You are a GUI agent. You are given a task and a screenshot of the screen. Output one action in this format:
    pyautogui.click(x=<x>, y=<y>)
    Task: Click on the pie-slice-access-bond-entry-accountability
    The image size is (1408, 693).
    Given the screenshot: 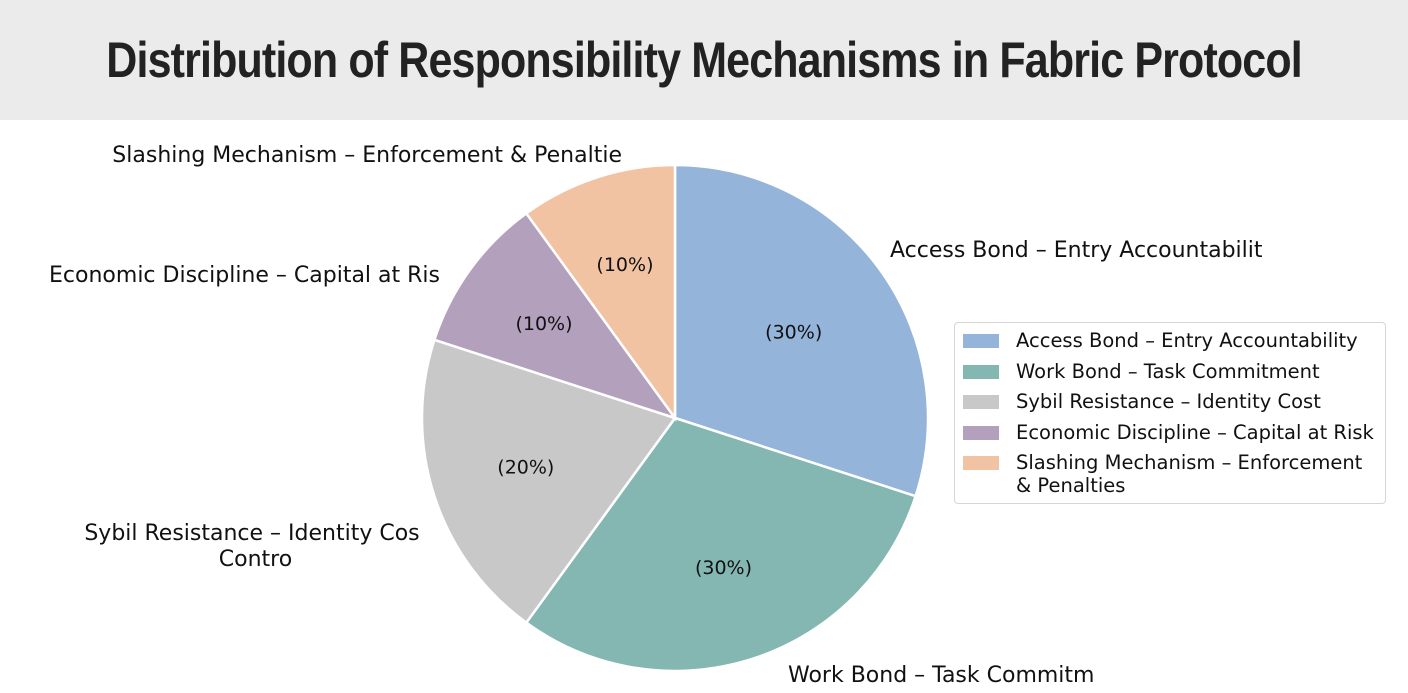 What is the action you would take?
    pyautogui.click(x=801, y=330)
    